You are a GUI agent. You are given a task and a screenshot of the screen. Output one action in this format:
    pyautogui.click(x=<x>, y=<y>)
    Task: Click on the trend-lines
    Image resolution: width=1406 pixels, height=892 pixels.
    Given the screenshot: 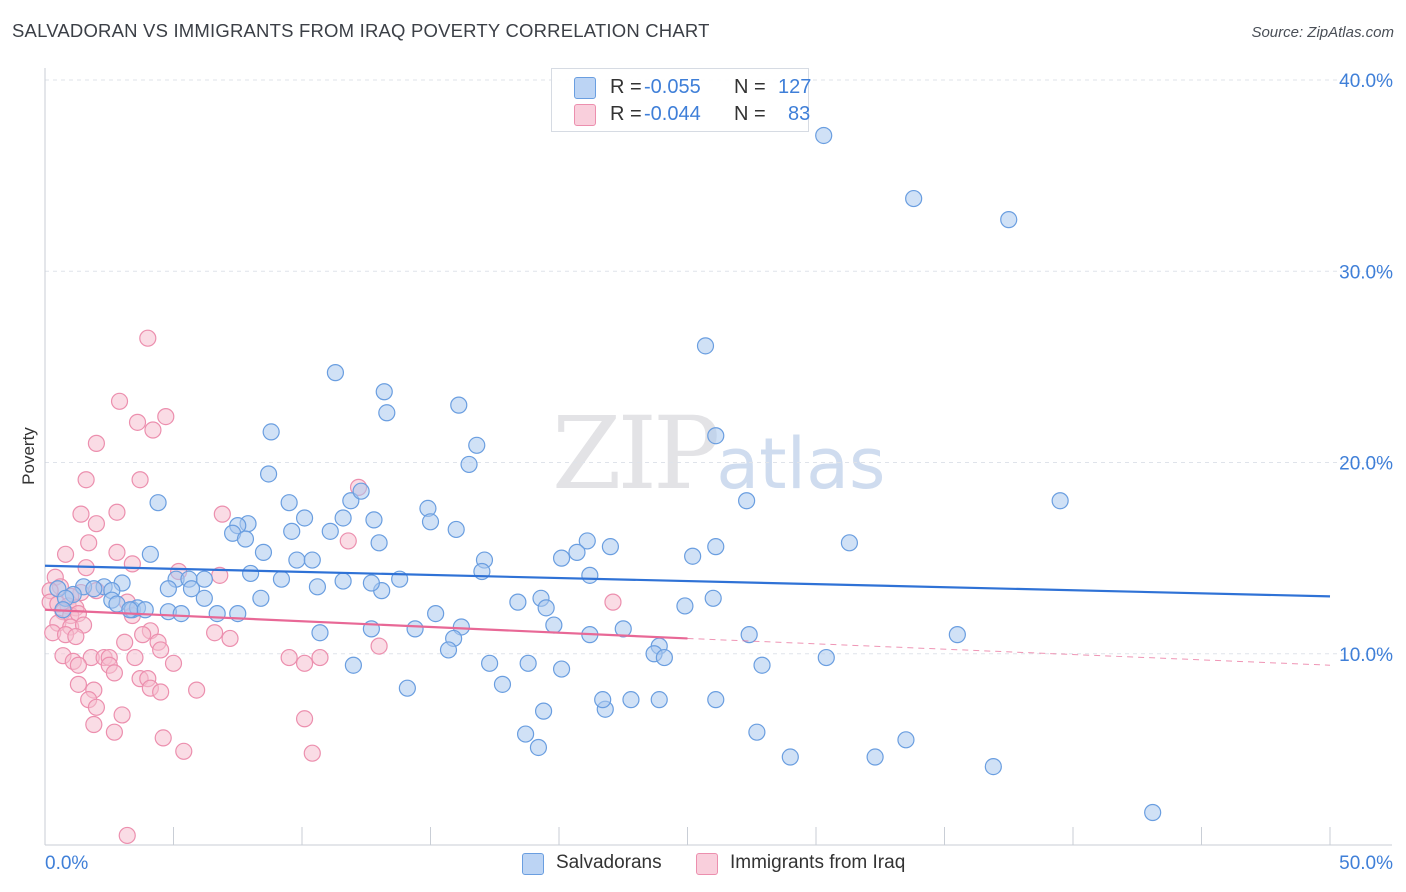 What is the action you would take?
    pyautogui.click(x=687, y=615)
    